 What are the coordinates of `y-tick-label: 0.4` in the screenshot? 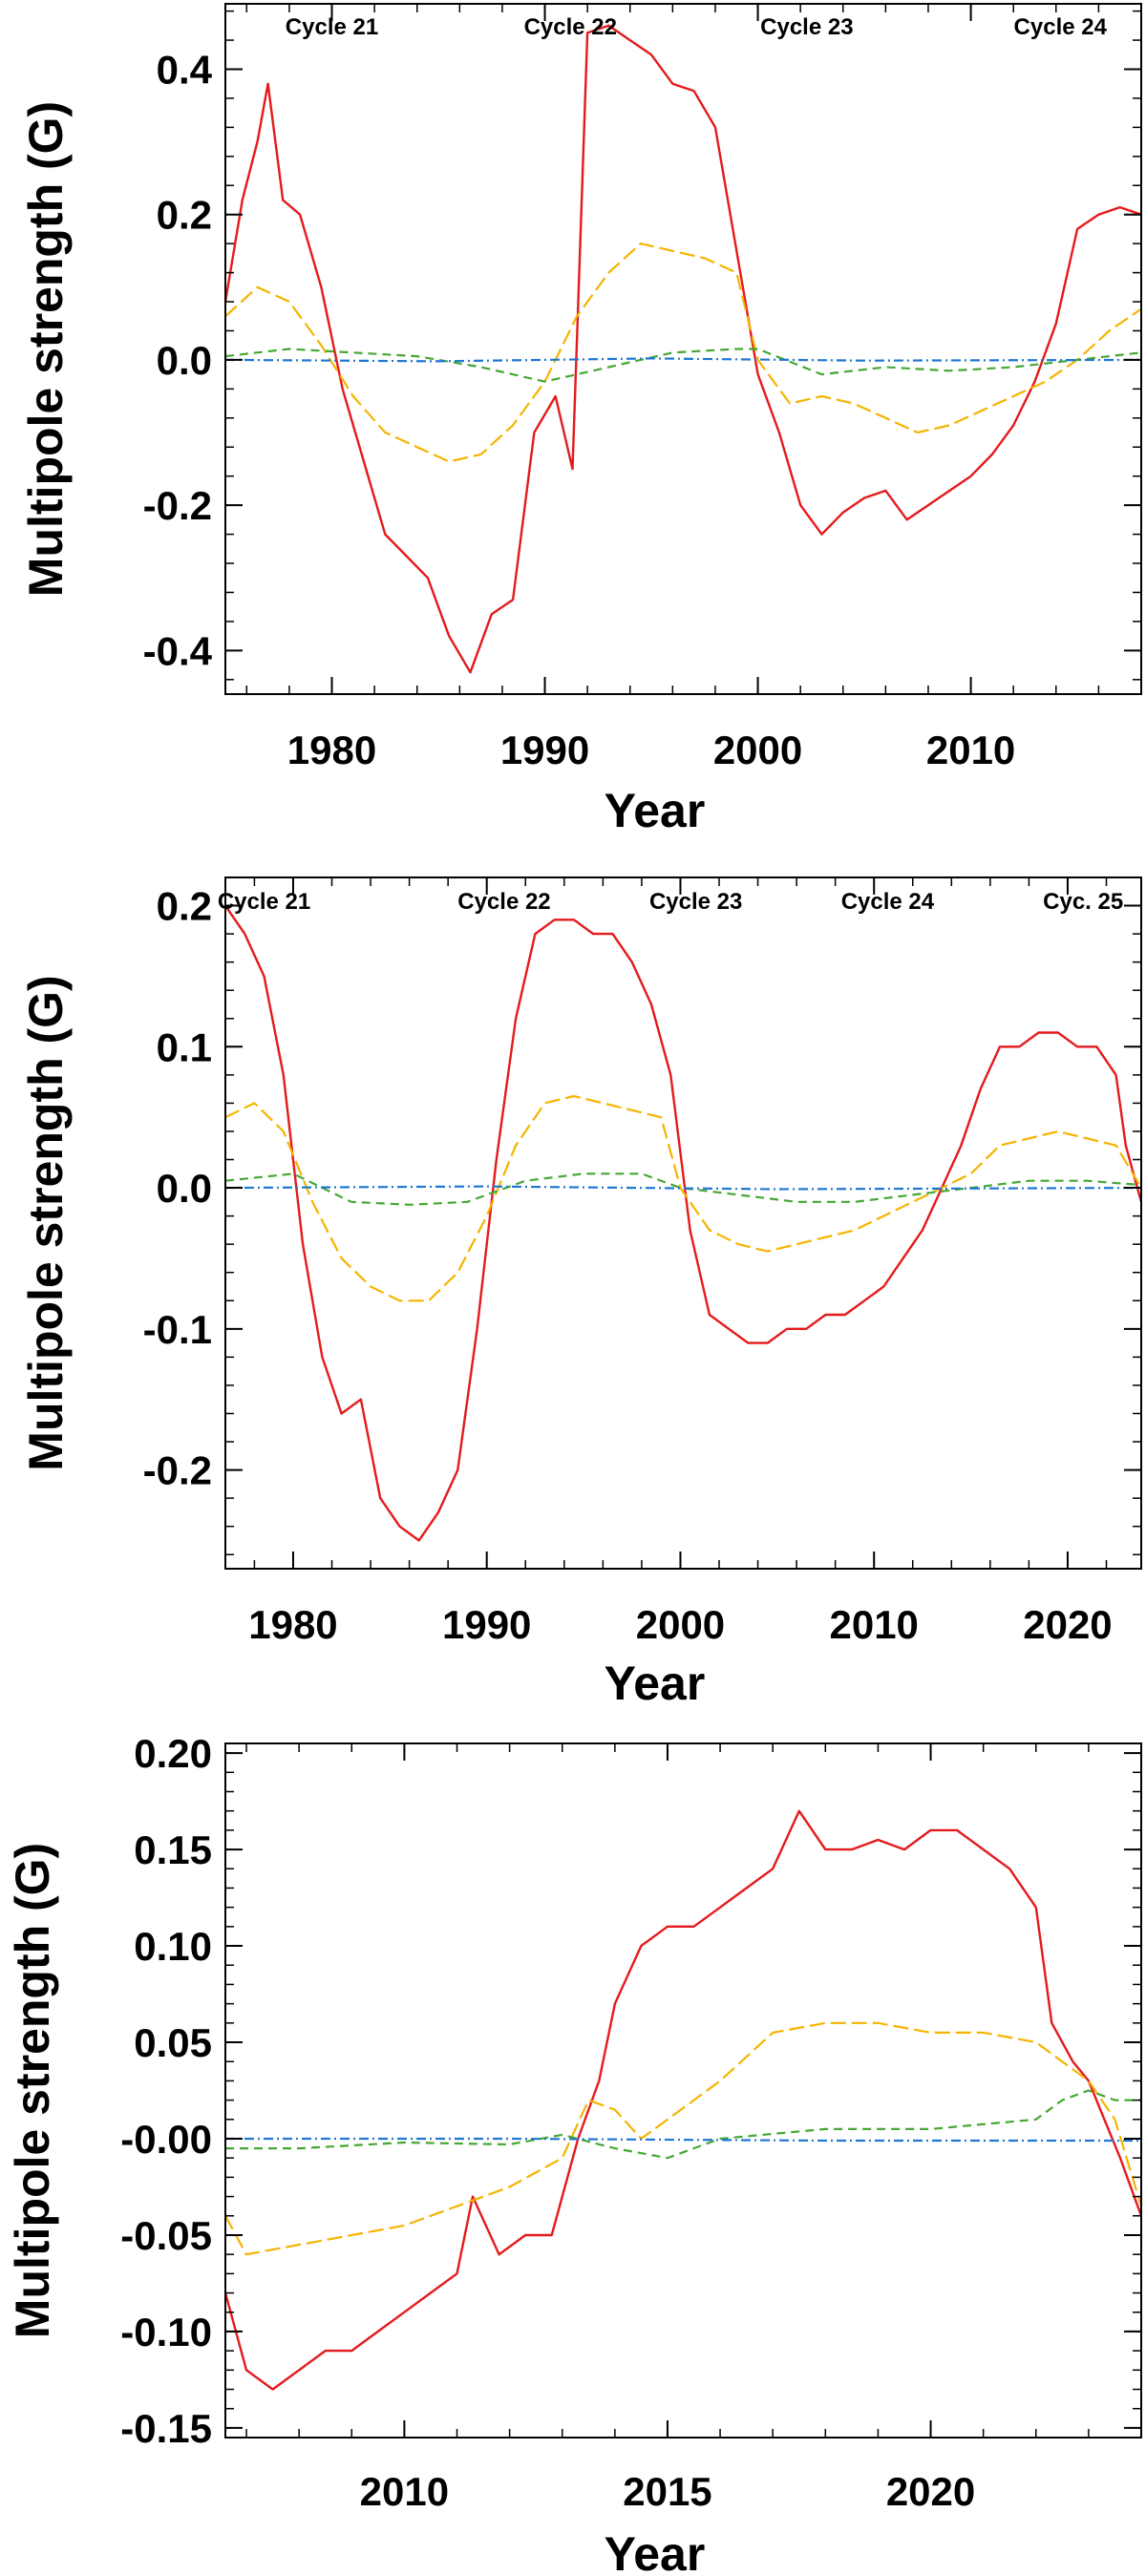 It's located at (185, 69).